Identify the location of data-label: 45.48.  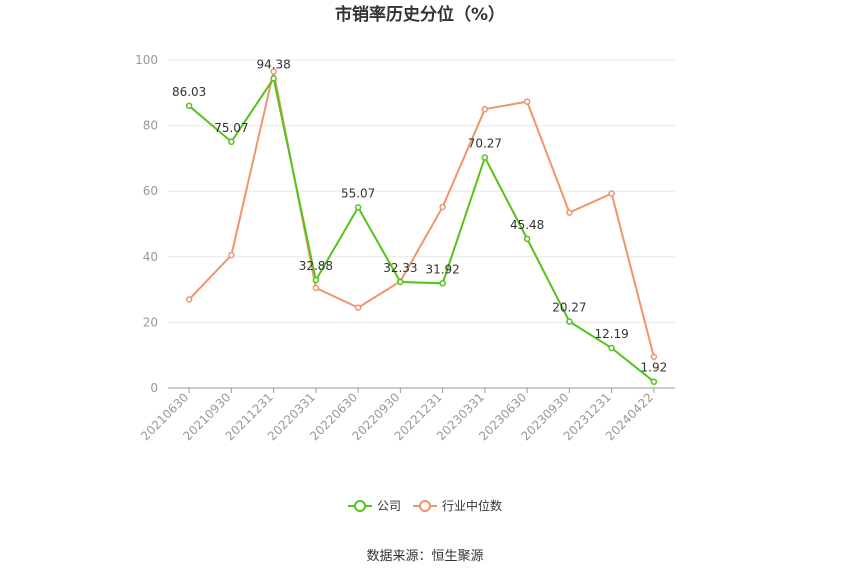
(527, 225).